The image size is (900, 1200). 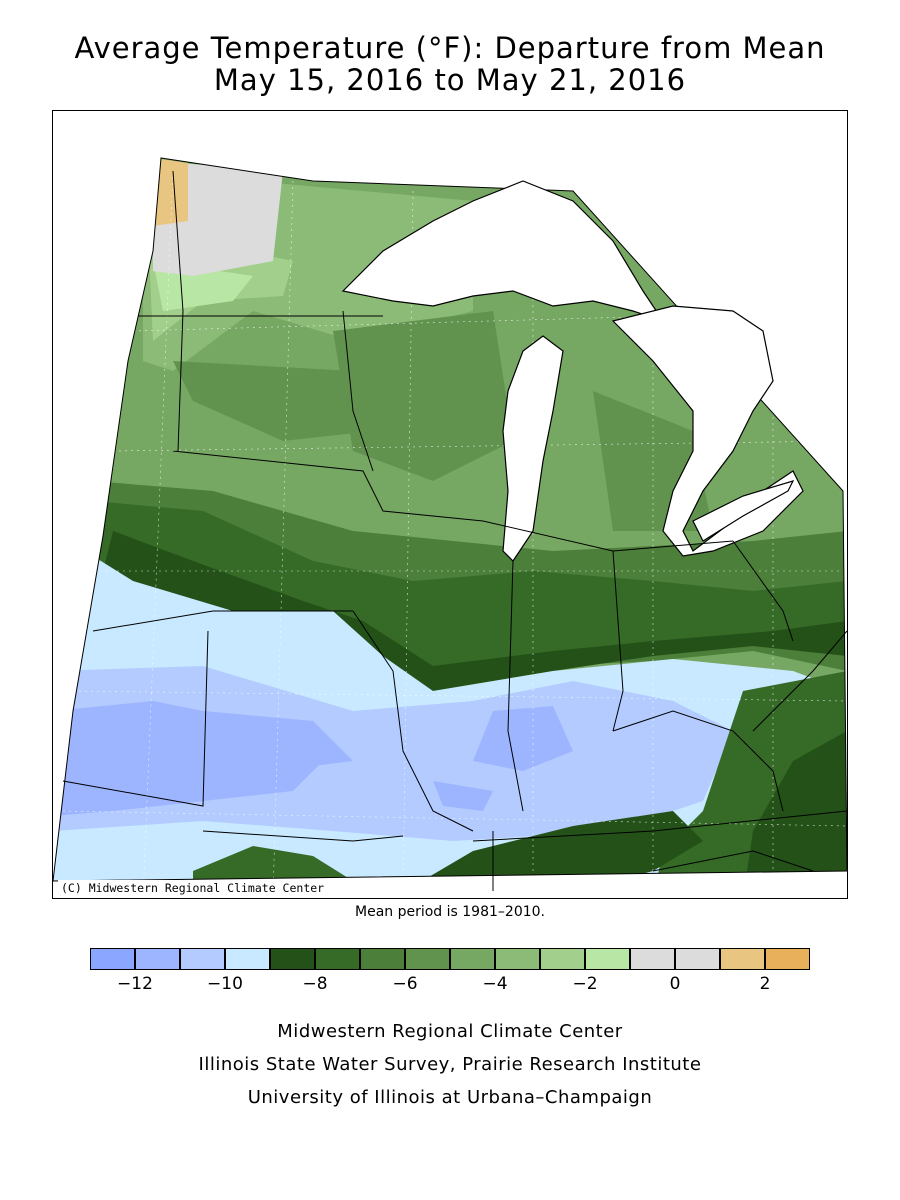 What do you see at coordinates (225, 984) in the screenshot?
I see `legend-tick-label: −10` at bounding box center [225, 984].